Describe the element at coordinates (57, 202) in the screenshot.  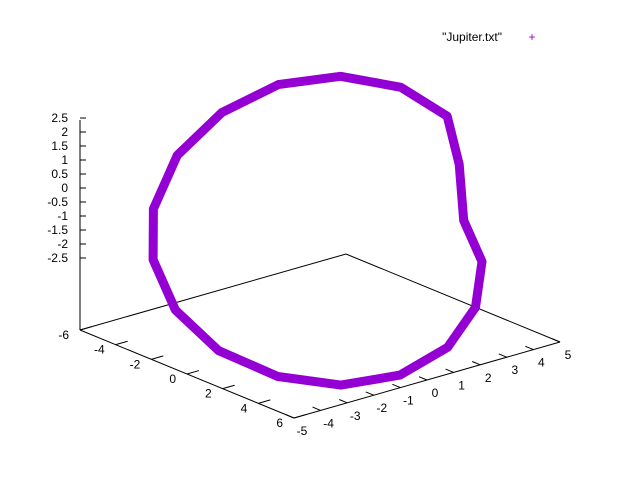
I see `z-tick-label: -0.5` at that location.